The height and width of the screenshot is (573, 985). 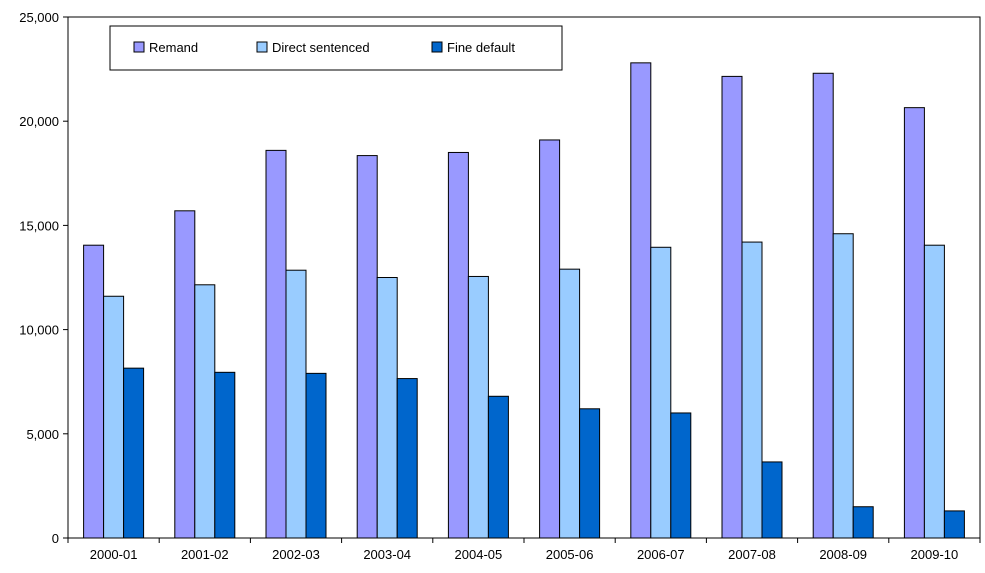 What do you see at coordinates (173, 47) in the screenshot?
I see `legend-label: Remand` at bounding box center [173, 47].